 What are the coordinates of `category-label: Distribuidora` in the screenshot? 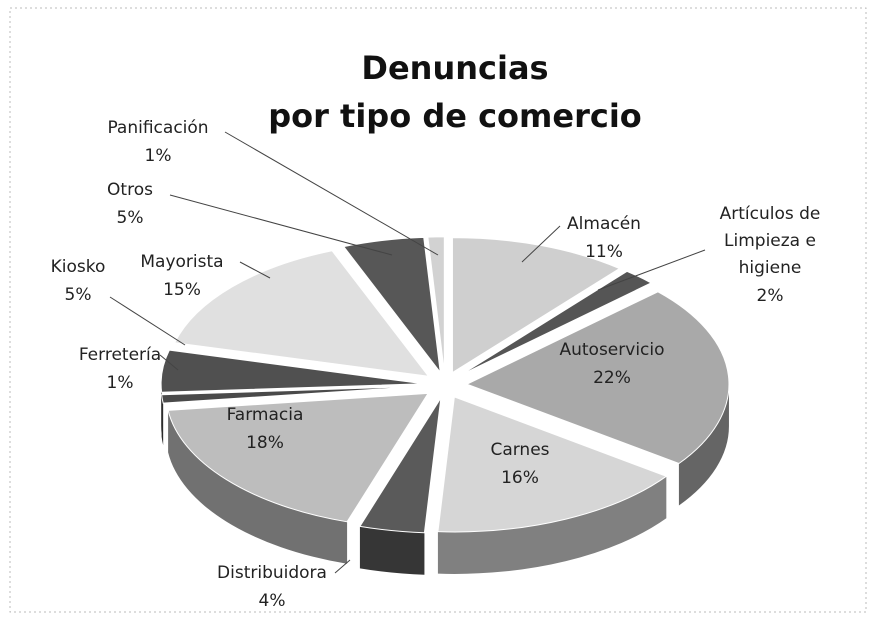 It's located at (272, 573).